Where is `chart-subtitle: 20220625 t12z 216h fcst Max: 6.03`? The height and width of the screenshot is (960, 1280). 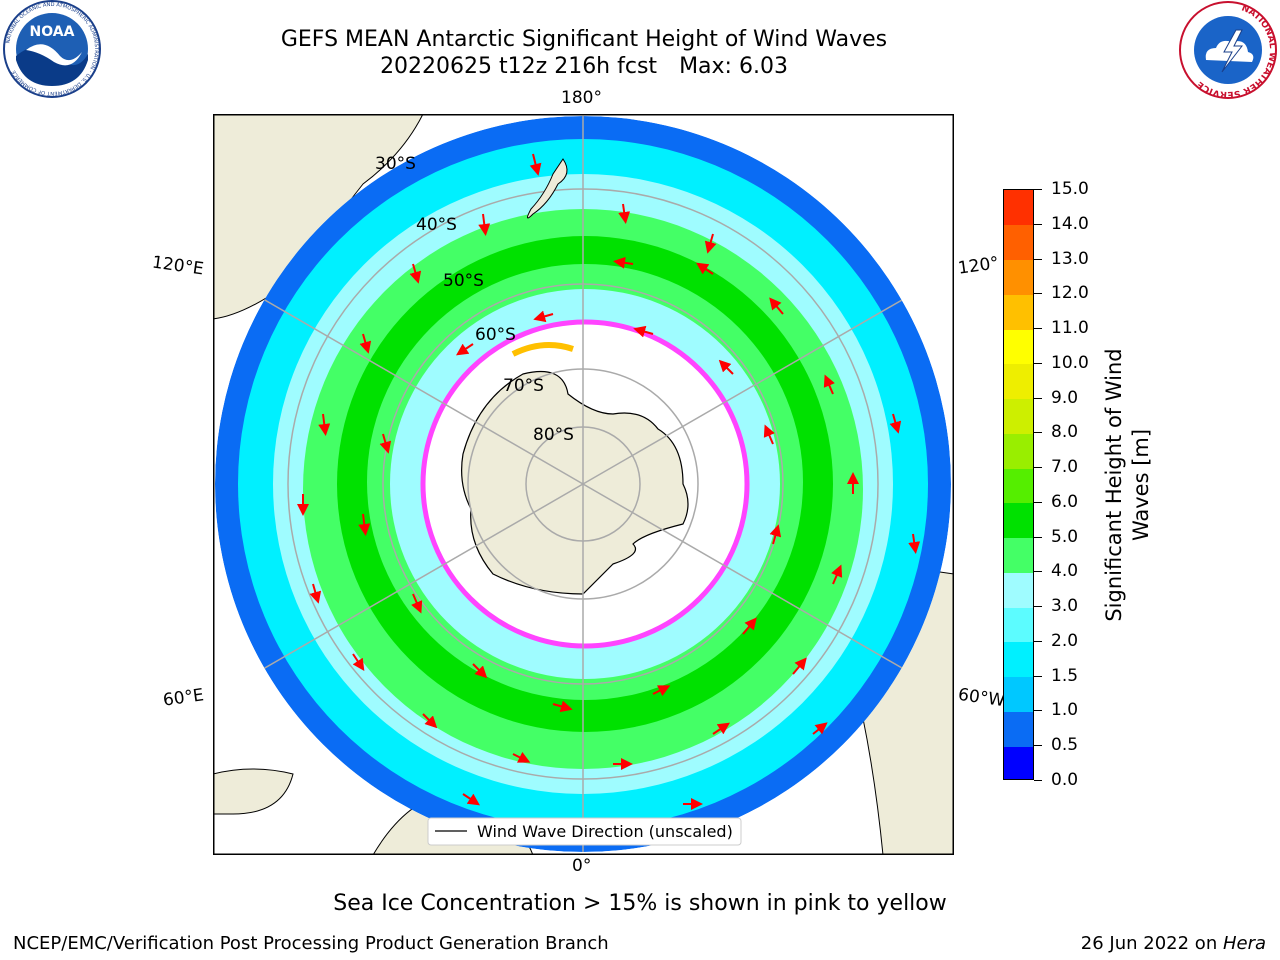
chart-subtitle: 20220625 t12z 216h fcst Max: 6.03 is located at coordinates (584, 67).